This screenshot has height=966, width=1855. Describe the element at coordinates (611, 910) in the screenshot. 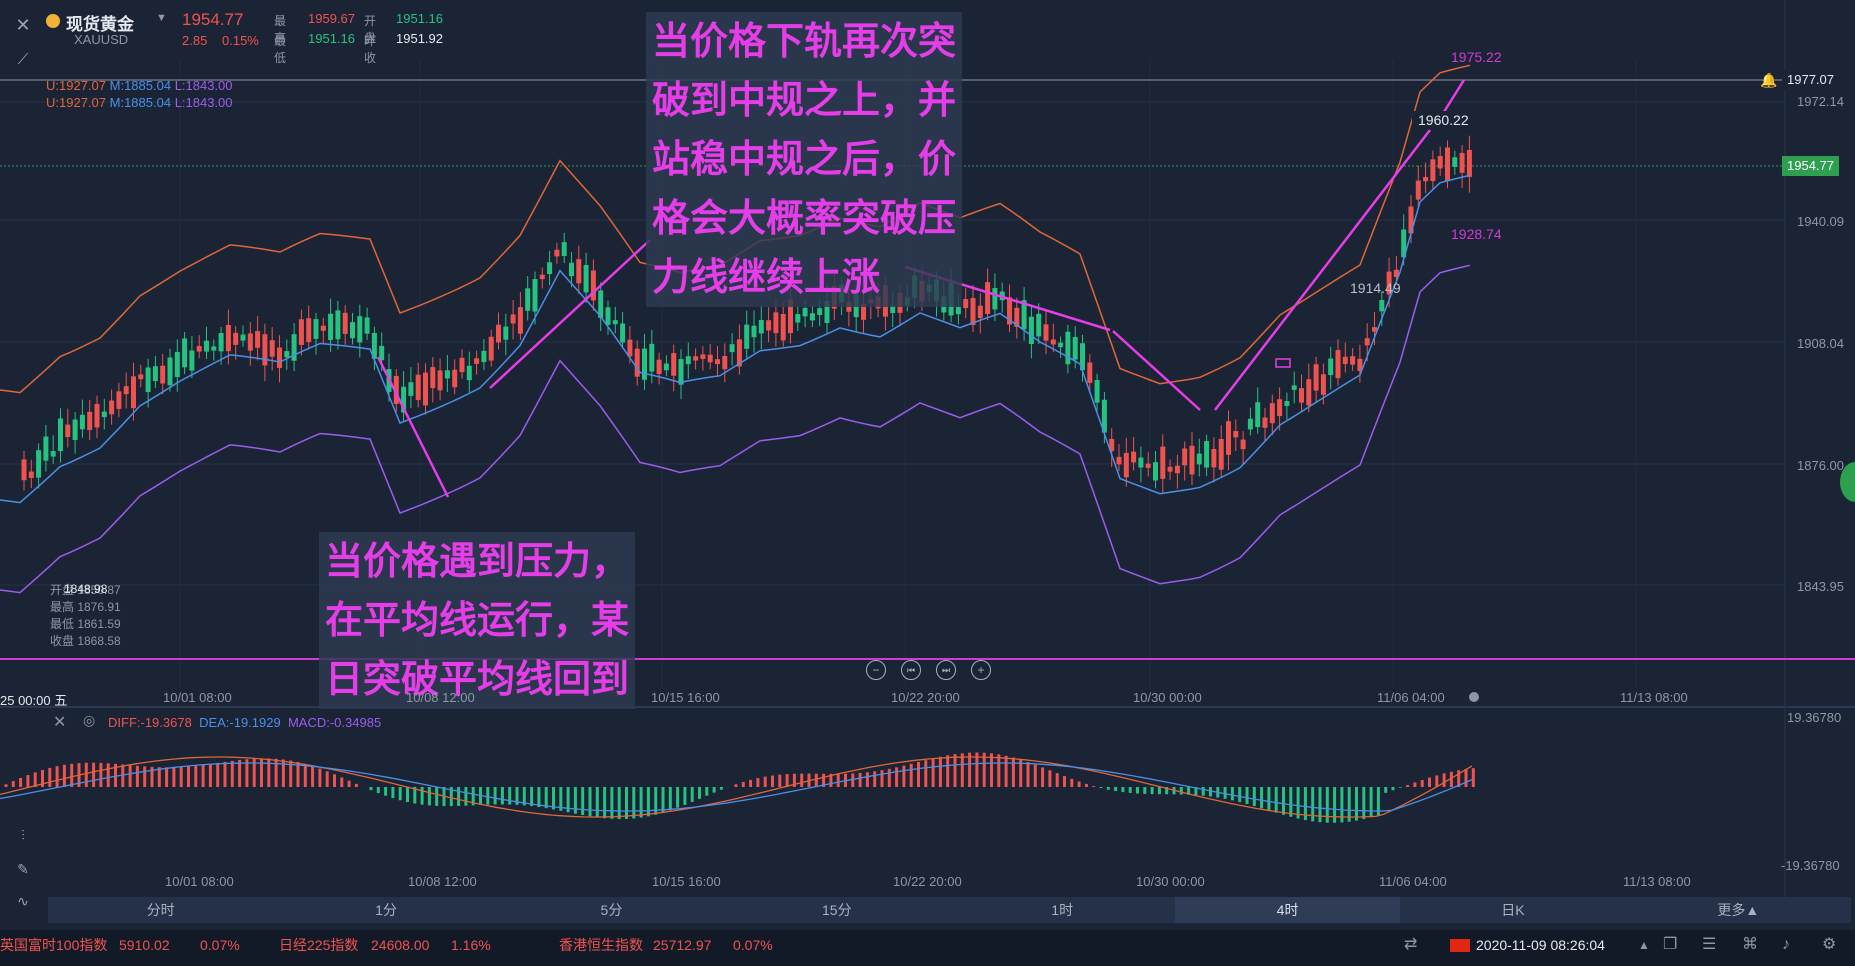

I see `tab-5min: 5分` at that location.